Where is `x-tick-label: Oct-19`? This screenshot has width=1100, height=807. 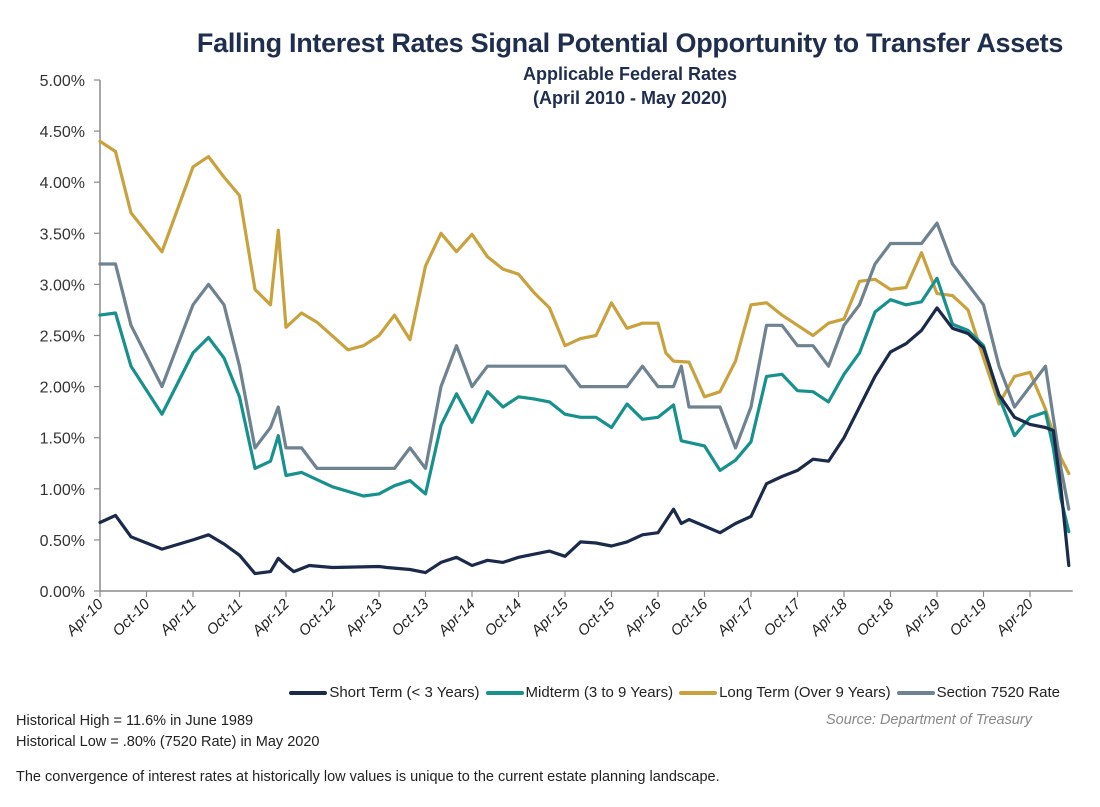 x-tick-label: Oct-19 is located at coordinates (968, 617).